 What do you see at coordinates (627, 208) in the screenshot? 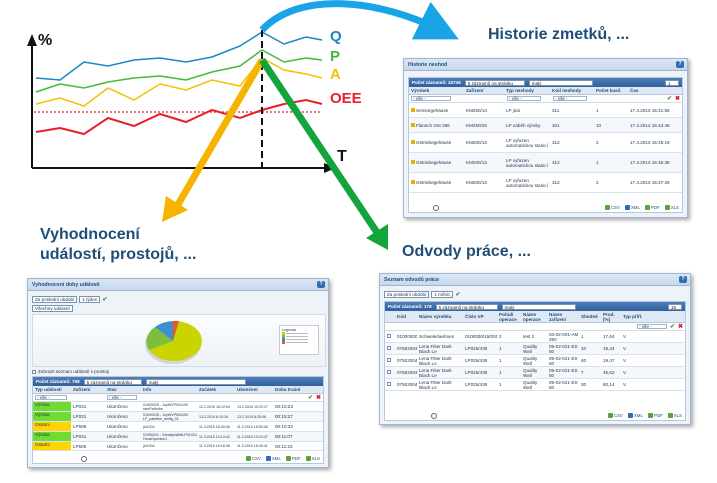
I see `xml-icon` at bounding box center [627, 208].